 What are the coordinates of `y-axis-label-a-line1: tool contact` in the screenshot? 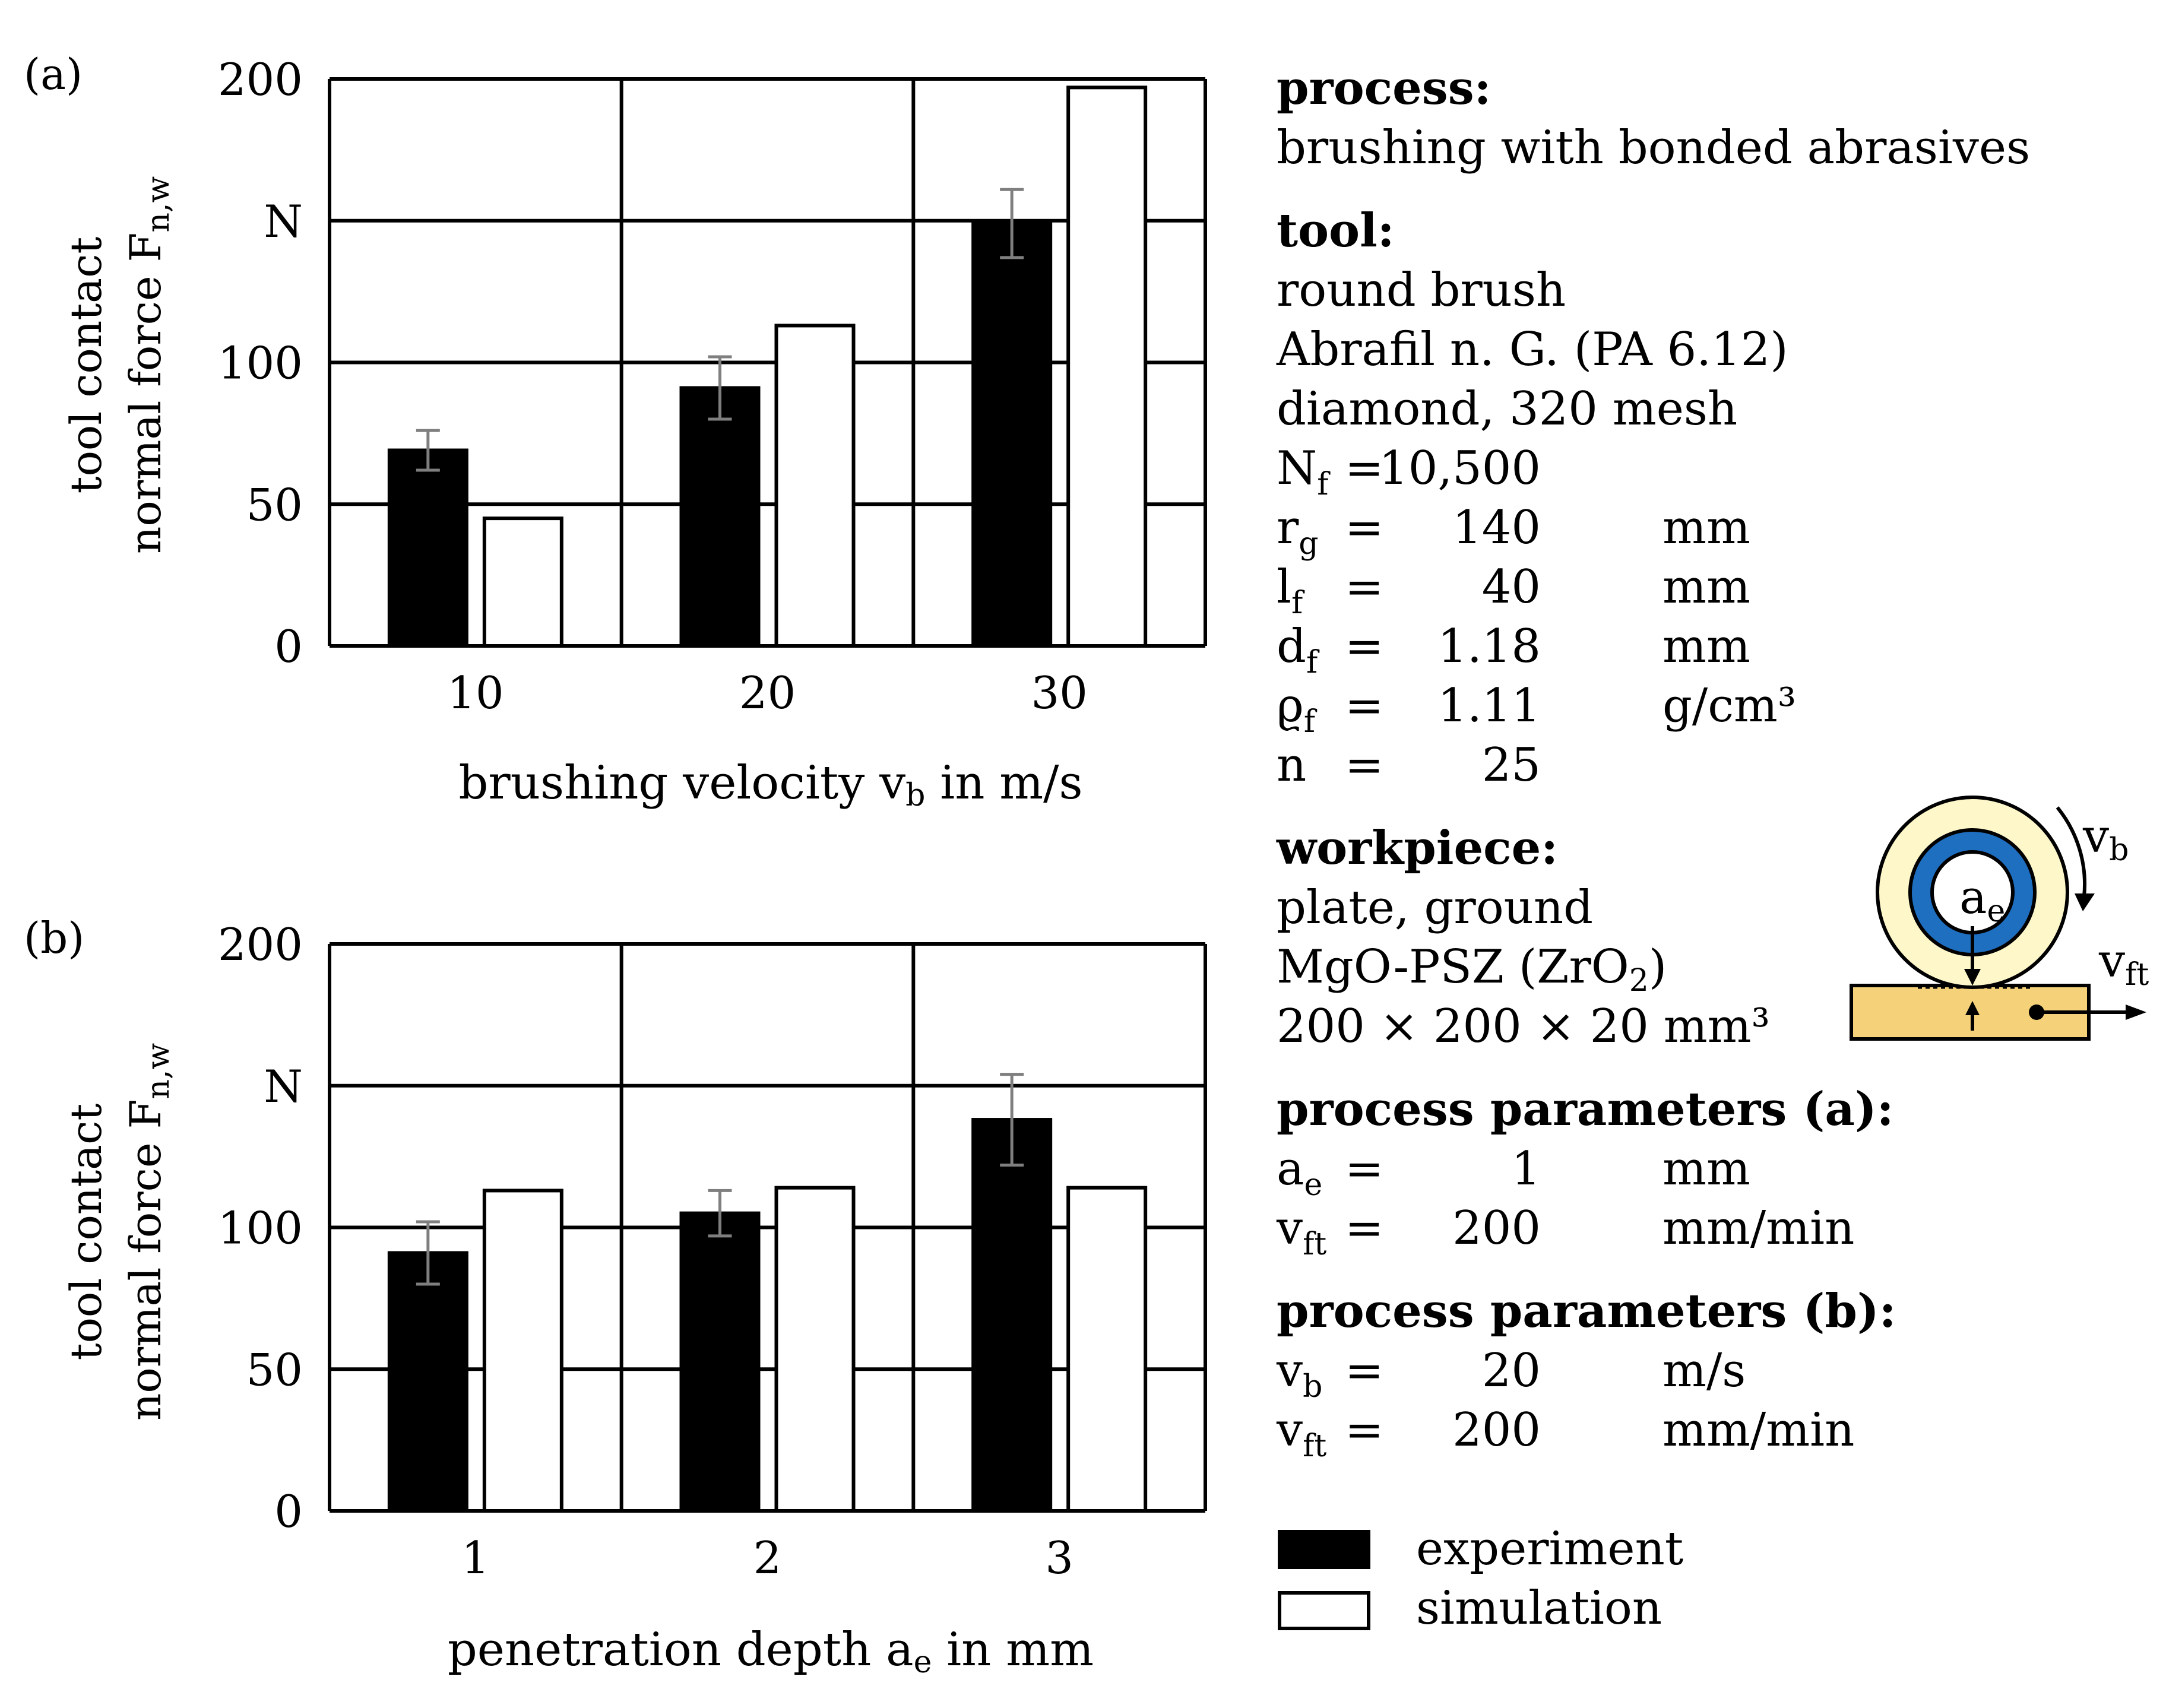 It's located at (86, 365).